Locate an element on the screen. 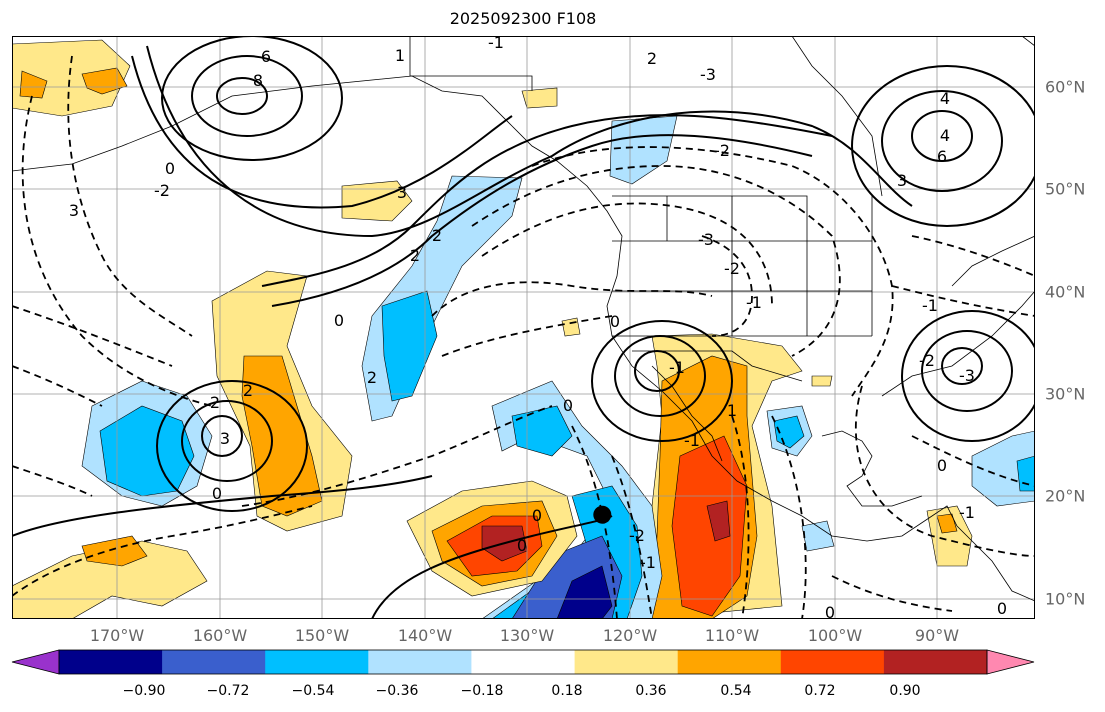 This screenshot has width=1105, height=712. lon-label: 160°W is located at coordinates (220, 635).